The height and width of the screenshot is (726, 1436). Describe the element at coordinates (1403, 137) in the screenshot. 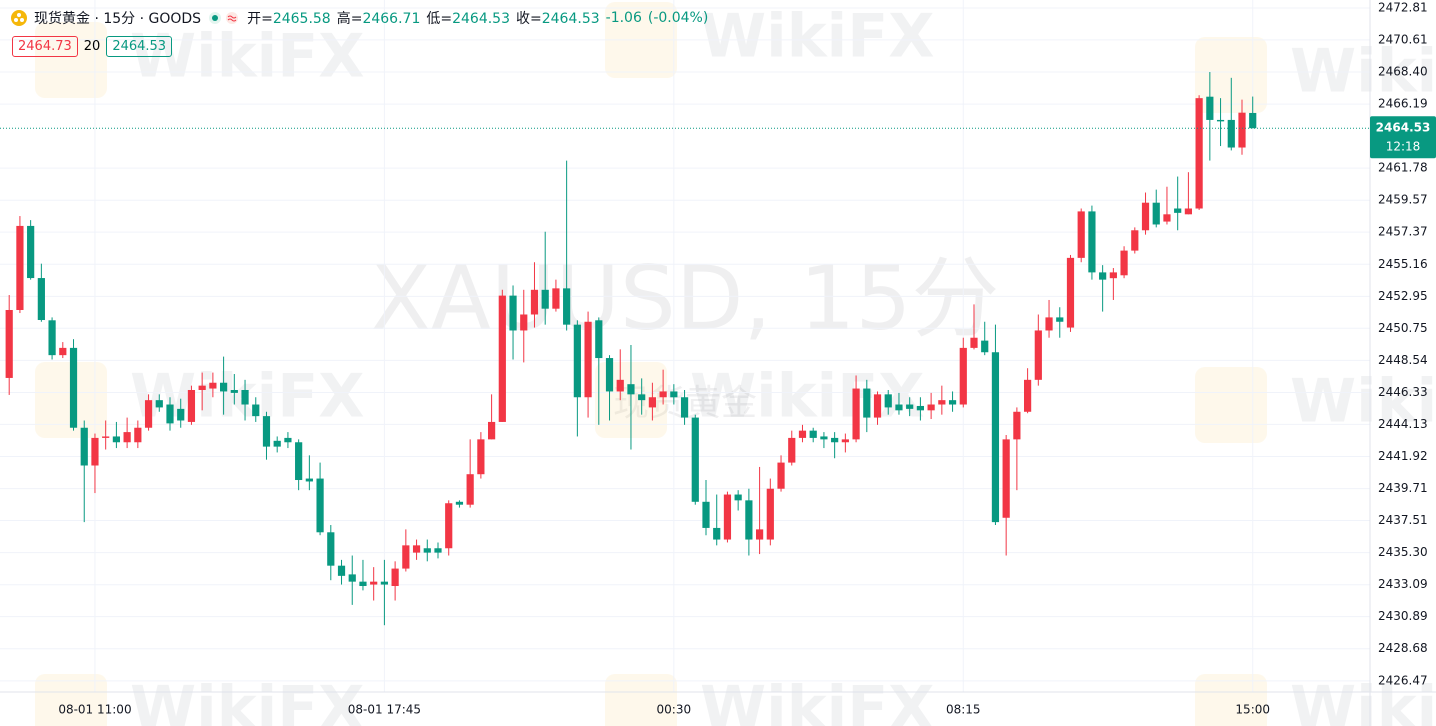

I see `last-price-box` at that location.